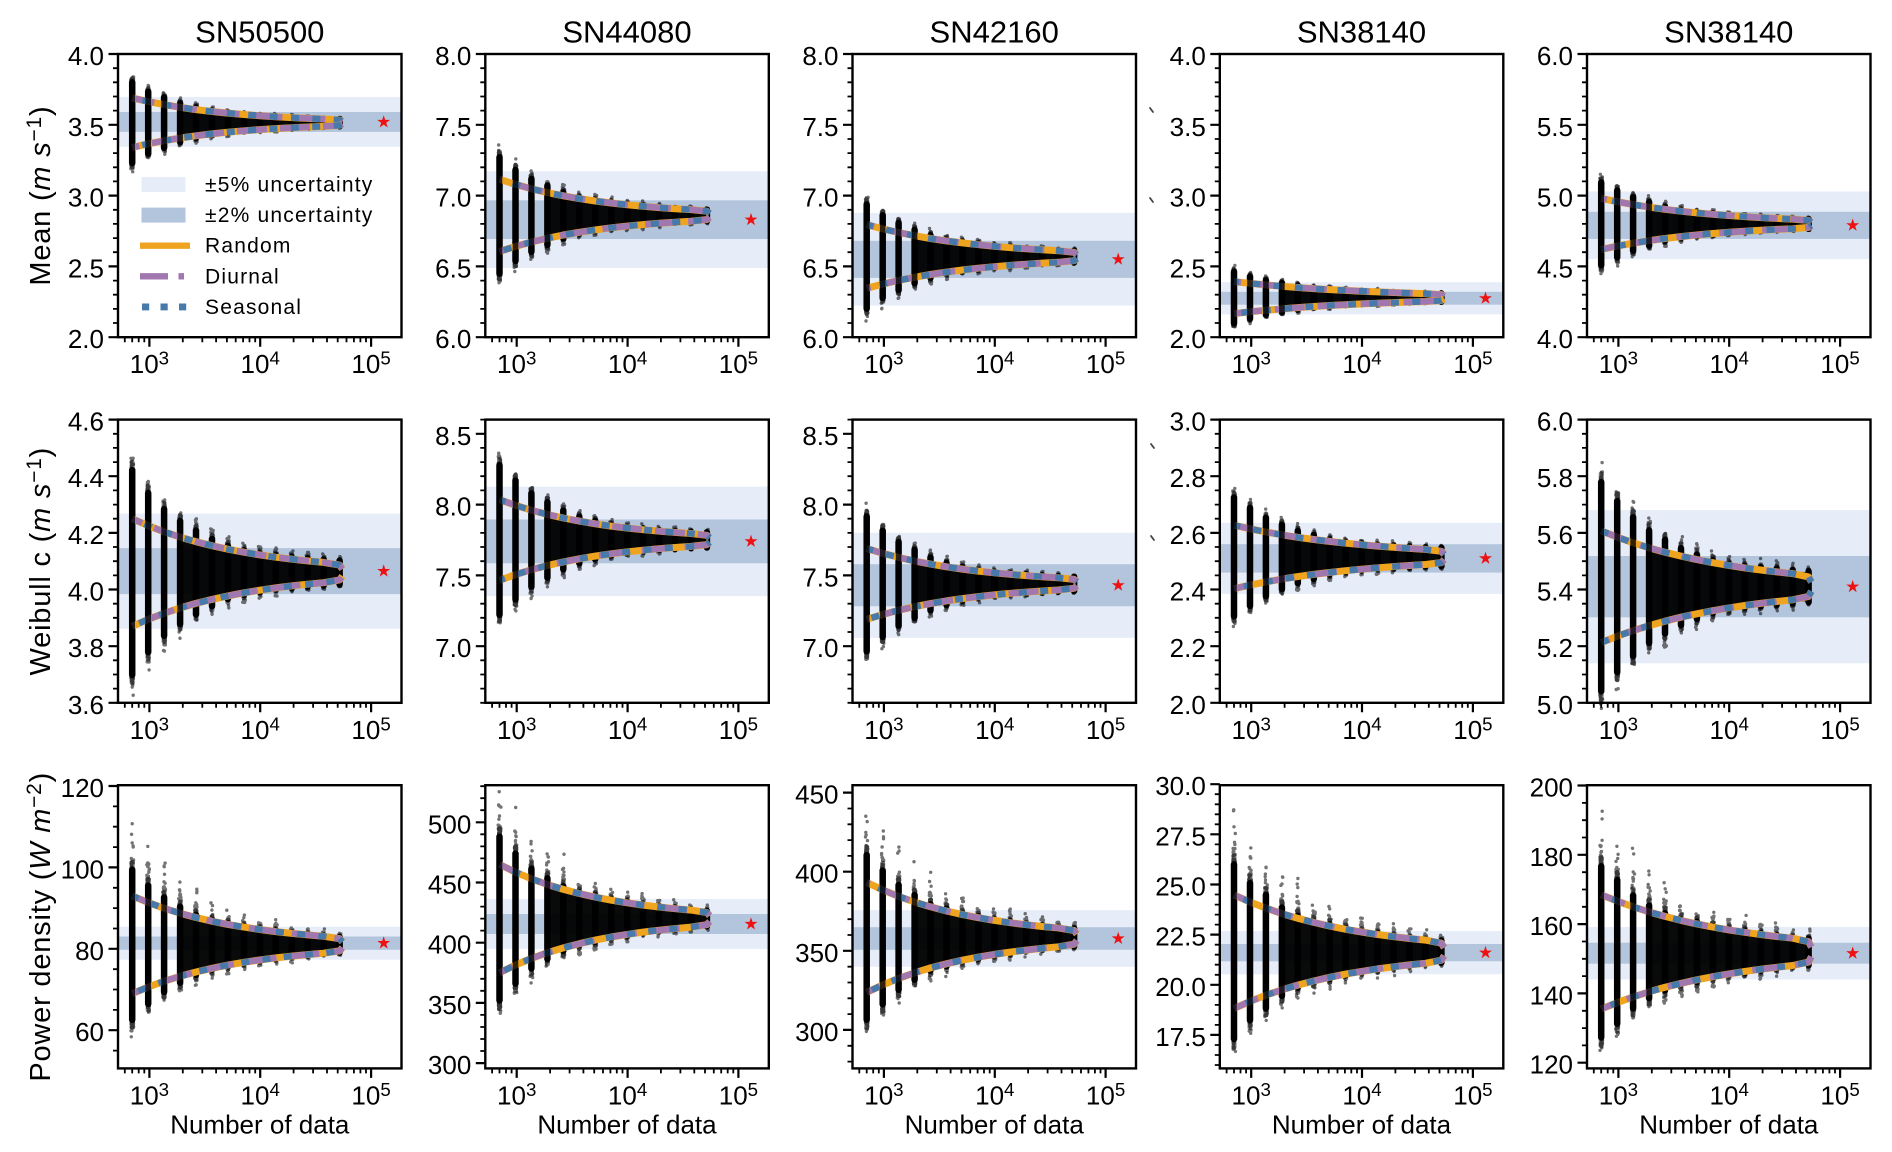 The width and height of the screenshot is (1892, 1152). What do you see at coordinates (82, 869) in the screenshot?
I see `svg-text: 100` at bounding box center [82, 869].